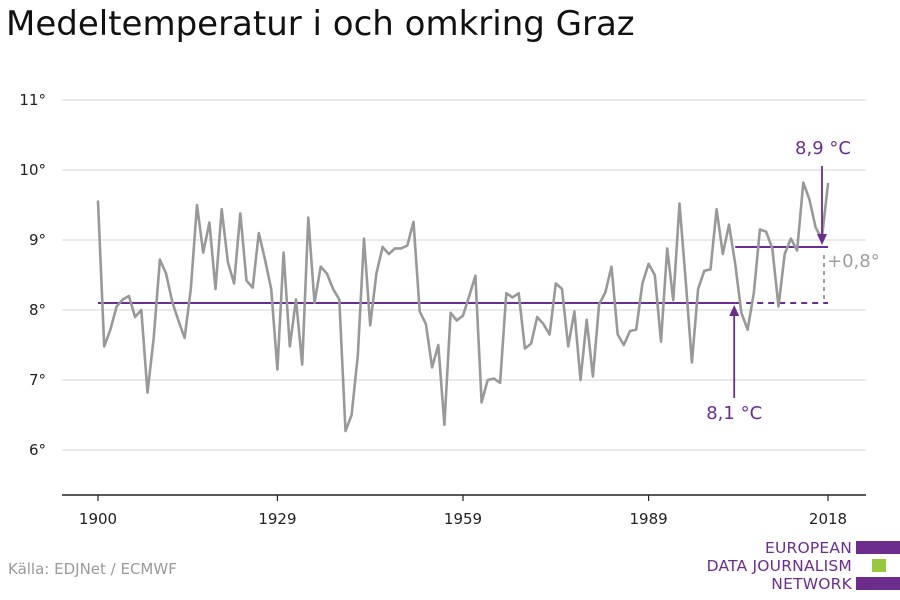 The height and width of the screenshot is (600, 900). What do you see at coordinates (37, 310) in the screenshot?
I see `y-tick-label: 8°` at bounding box center [37, 310].